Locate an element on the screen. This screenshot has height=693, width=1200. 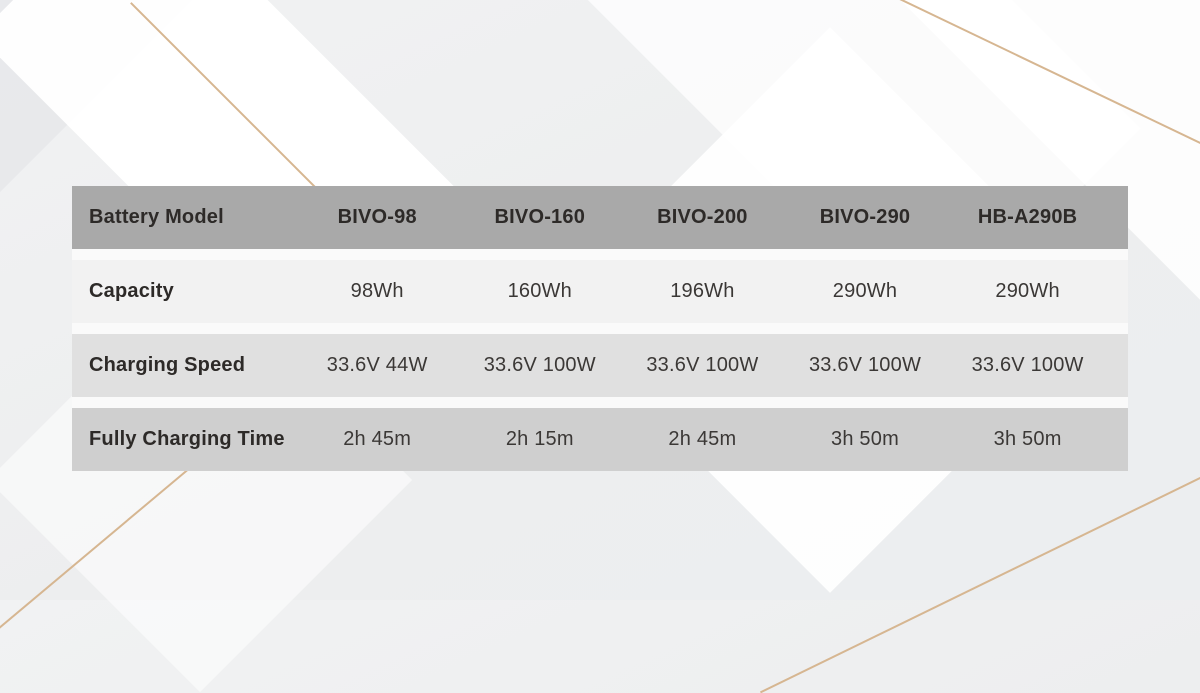
column-header-bivo-290: BIVO-290 is located at coordinates (865, 217).